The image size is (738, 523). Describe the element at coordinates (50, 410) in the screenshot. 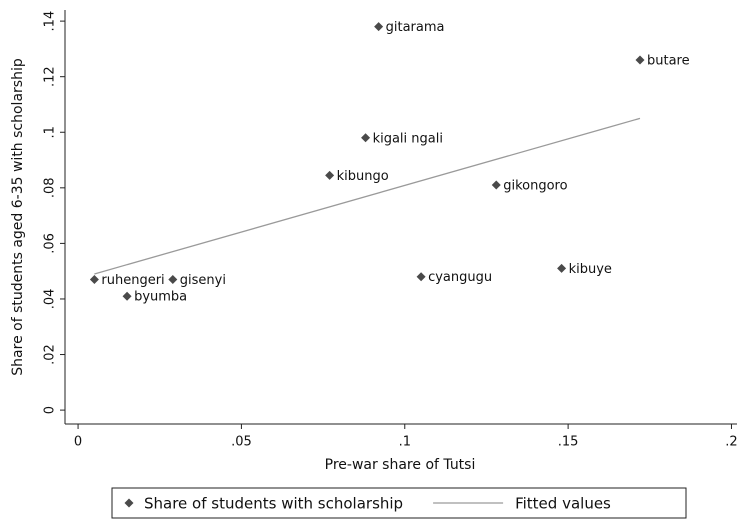

I see `y-tick-label: 0` at that location.